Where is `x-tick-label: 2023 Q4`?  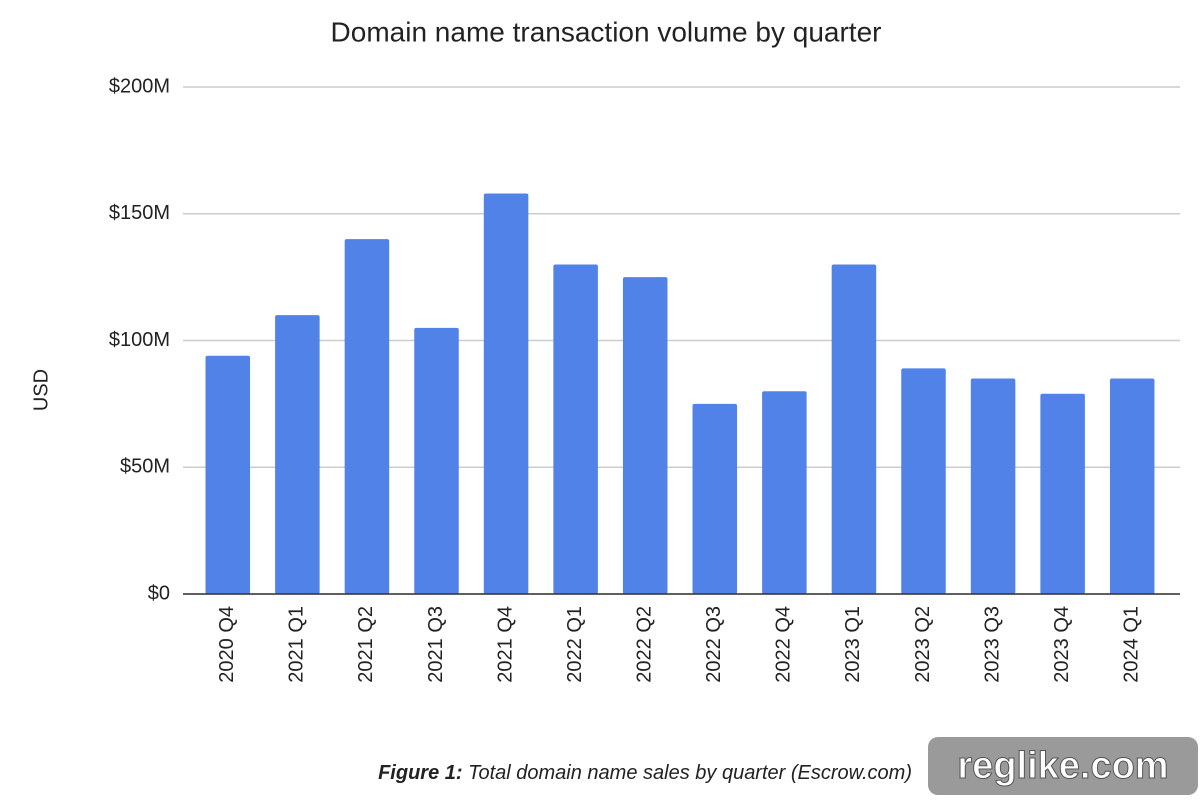 x-tick-label: 2023 Q4 is located at coordinates (1062, 644).